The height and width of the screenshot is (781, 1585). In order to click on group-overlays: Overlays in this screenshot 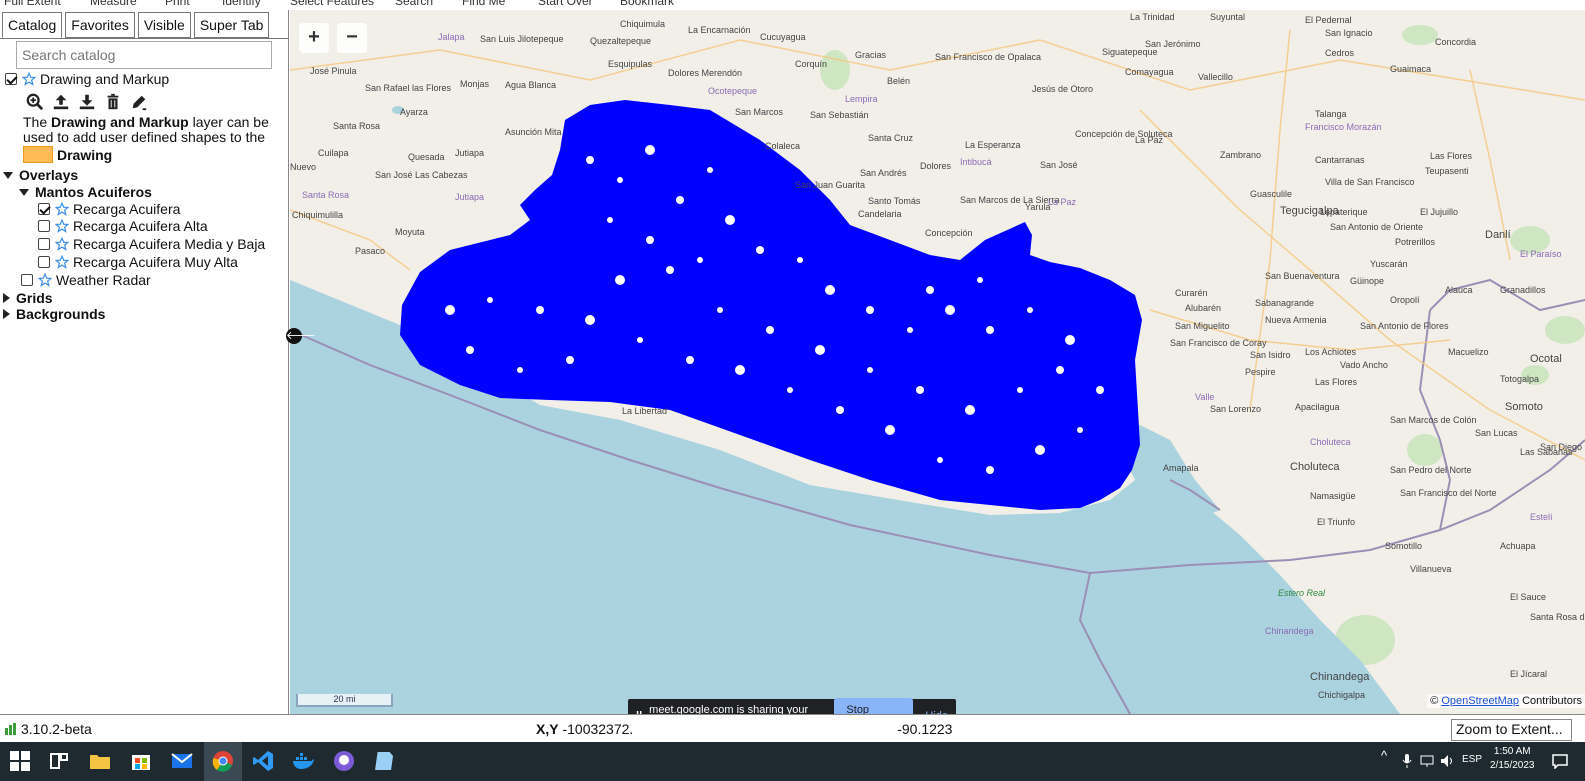, I will do `click(40, 175)`.